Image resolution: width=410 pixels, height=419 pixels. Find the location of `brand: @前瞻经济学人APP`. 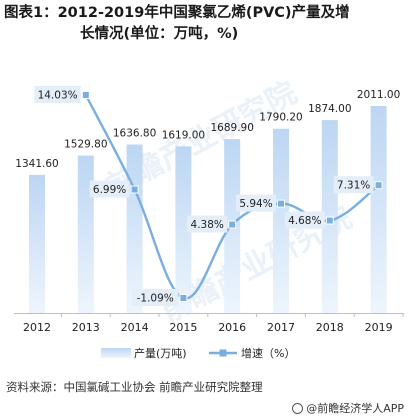

brand: @前瞻经济学人APP is located at coordinates (348, 408).